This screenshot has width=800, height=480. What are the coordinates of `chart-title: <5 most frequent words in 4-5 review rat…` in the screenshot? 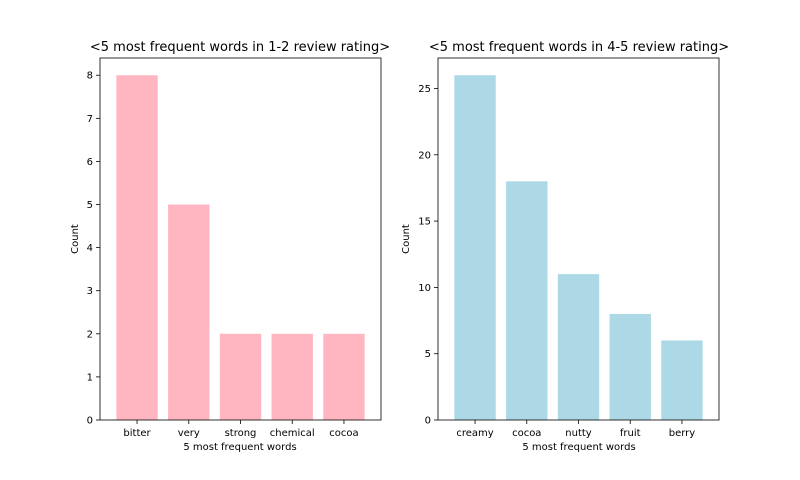 It's located at (579, 47).